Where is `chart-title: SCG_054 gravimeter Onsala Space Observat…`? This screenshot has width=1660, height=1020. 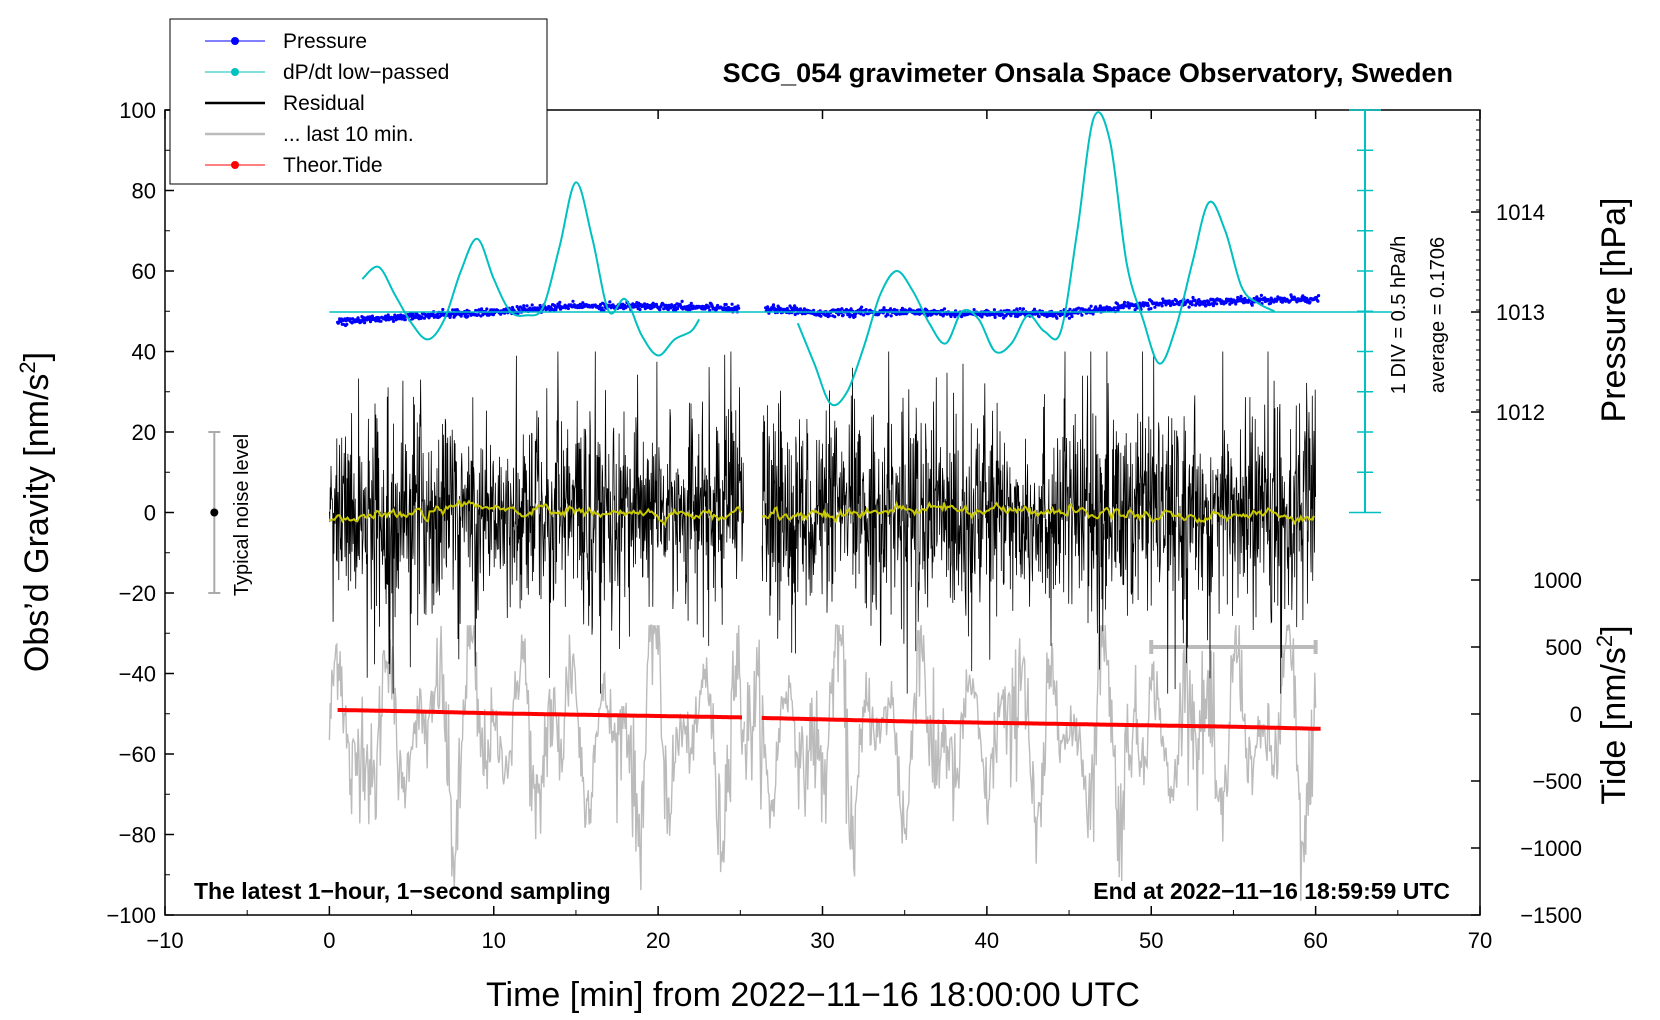 chart-title: SCG_054 gravimeter Onsala Space Observat… is located at coordinates (1088, 73).